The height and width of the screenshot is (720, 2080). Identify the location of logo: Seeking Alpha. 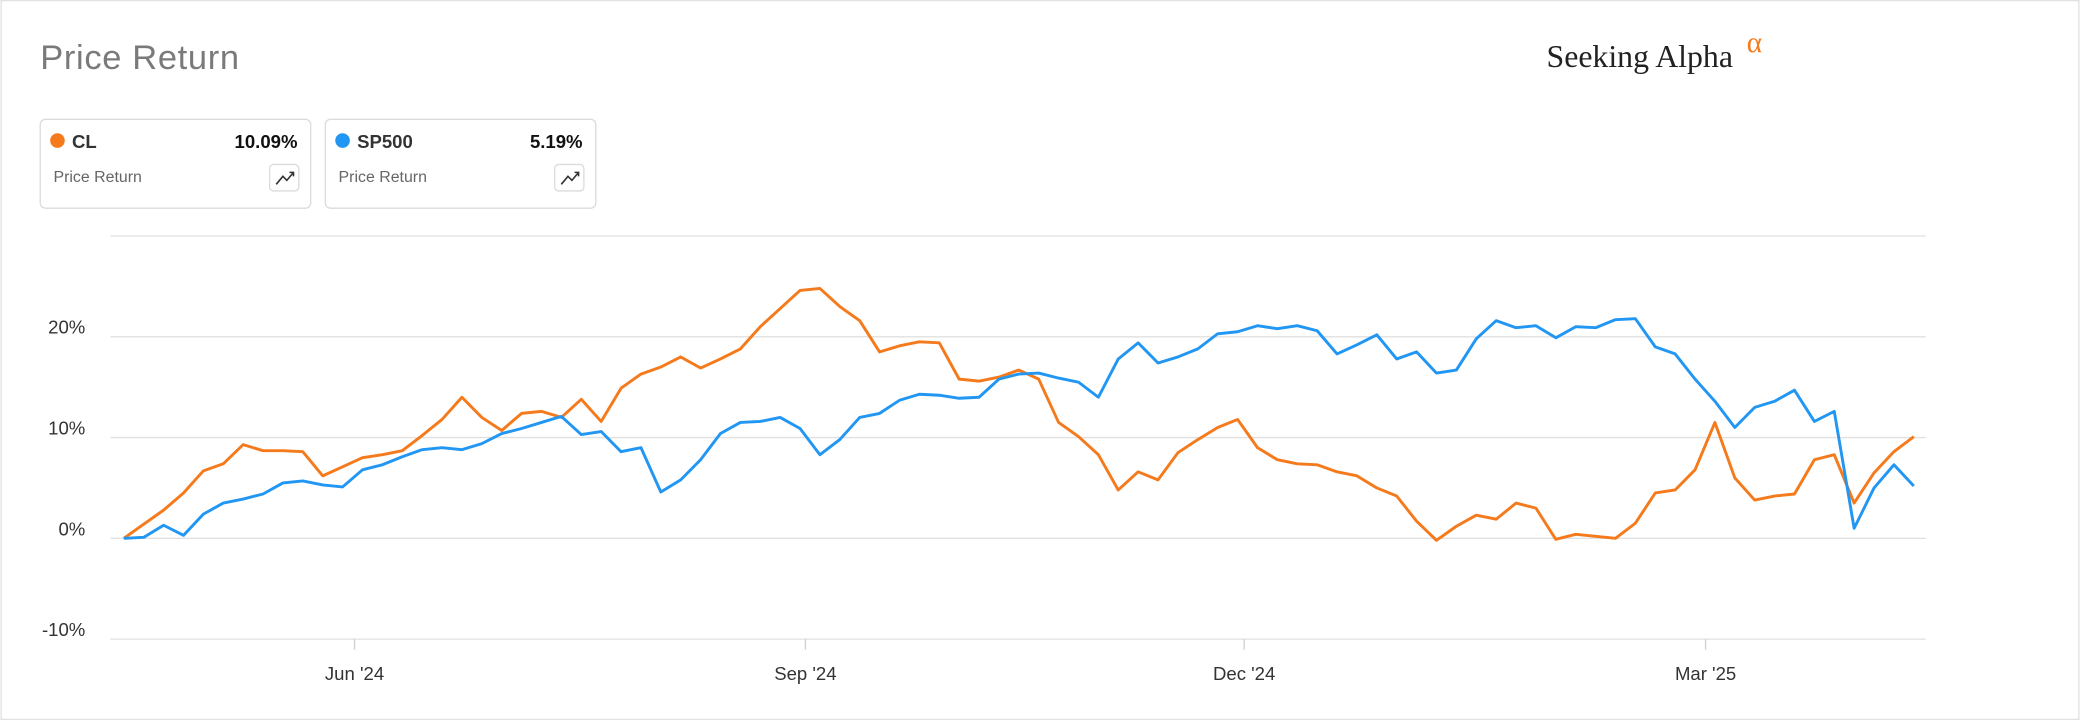
(1640, 56).